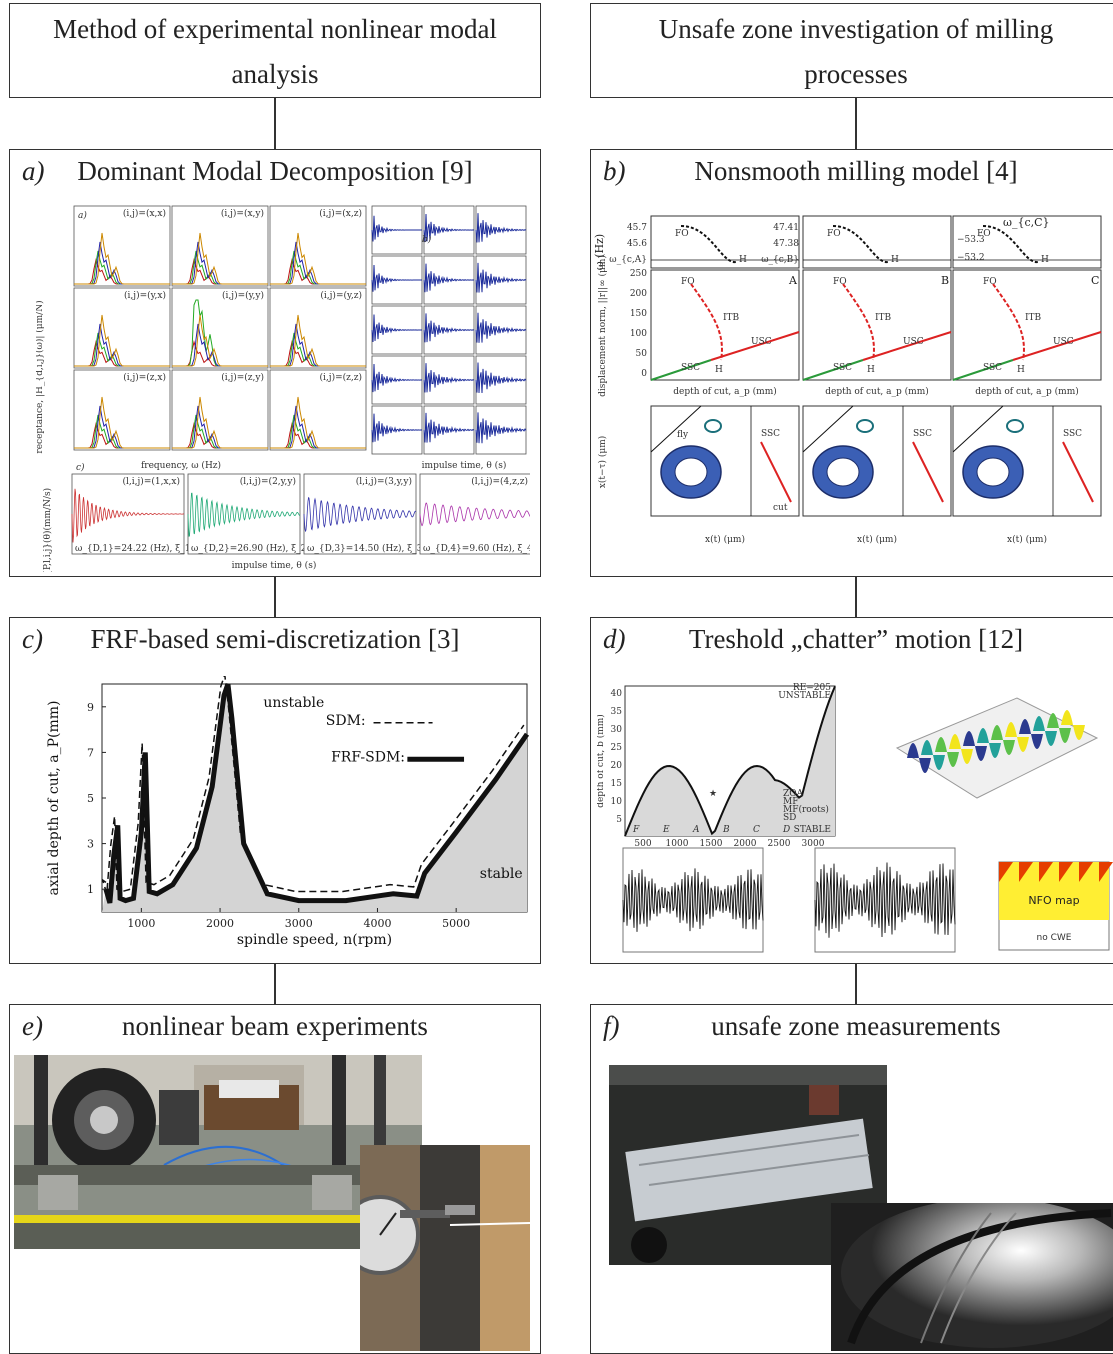  What do you see at coordinates (599, 252) in the screenshot?
I see `axis-label: ω (Hz)` at bounding box center [599, 252].